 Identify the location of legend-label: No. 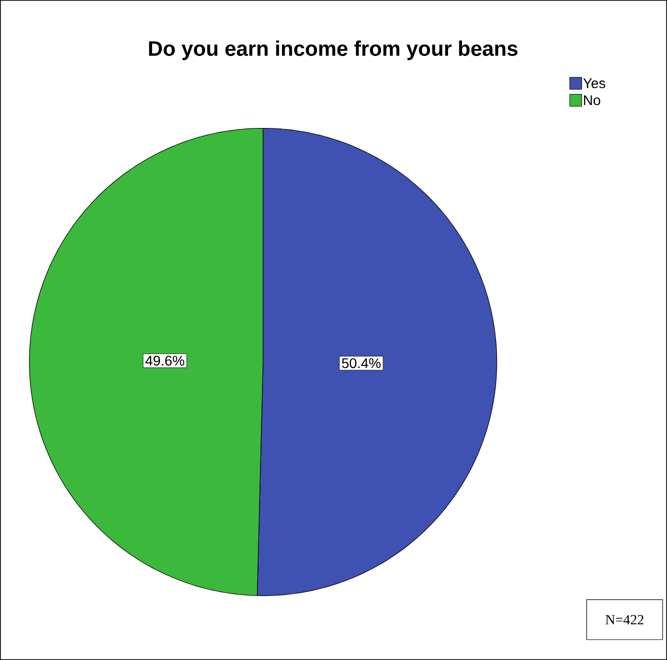
(592, 100).